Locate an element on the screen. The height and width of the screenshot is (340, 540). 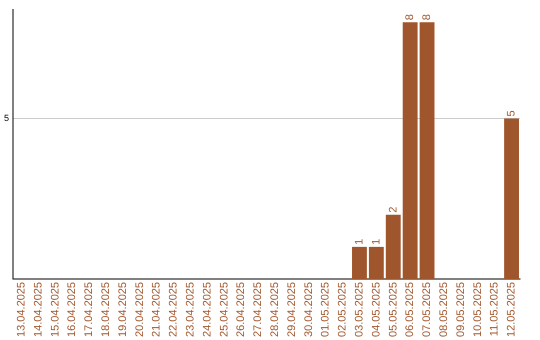
x-tick-label: 05.05.2025 is located at coordinates (393, 310).